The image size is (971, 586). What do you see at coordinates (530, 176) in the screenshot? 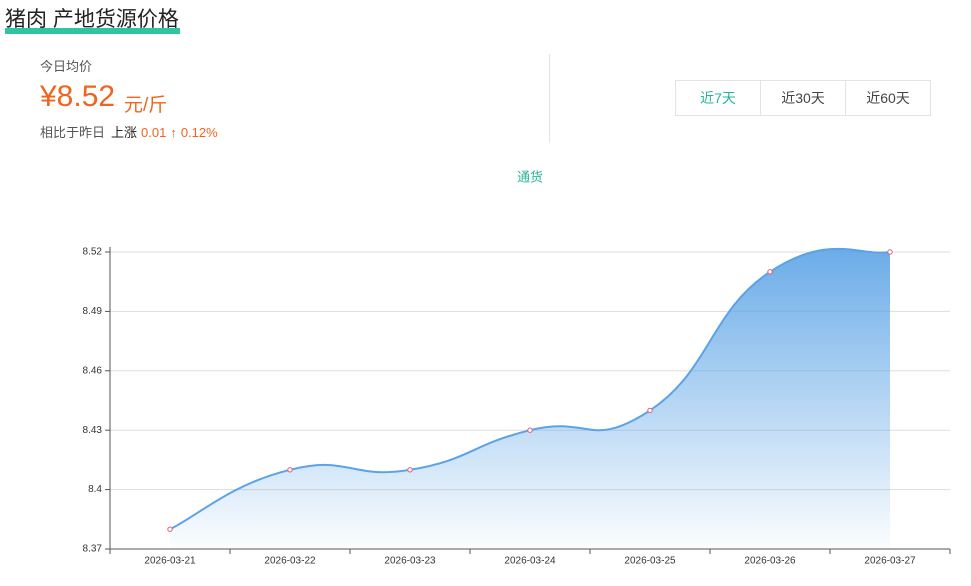
I see `legend-label: 通货` at bounding box center [530, 176].